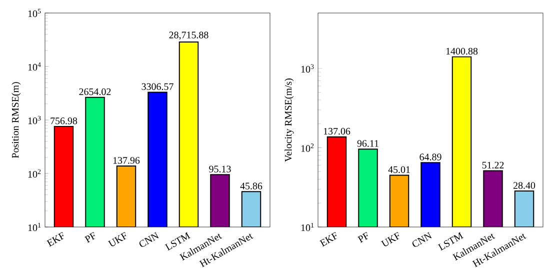 The height and width of the screenshot is (280, 550). What do you see at coordinates (64, 121) in the screenshot?
I see `data-label: 756.98` at bounding box center [64, 121].